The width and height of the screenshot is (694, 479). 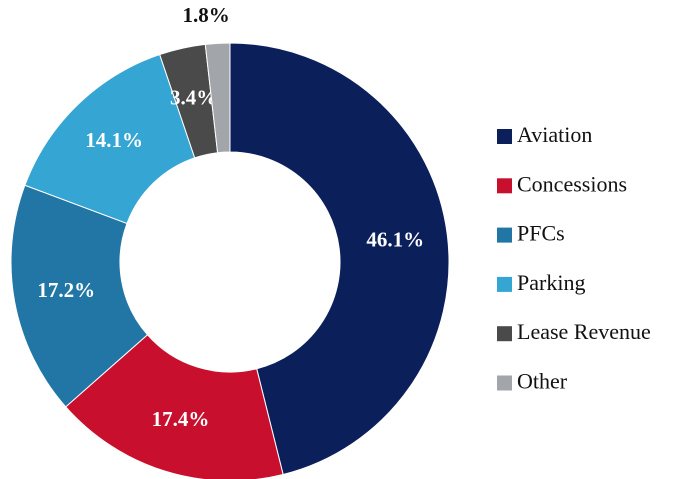 What do you see at coordinates (584, 331) in the screenshot?
I see `legend-label: Lease Revenue` at bounding box center [584, 331].